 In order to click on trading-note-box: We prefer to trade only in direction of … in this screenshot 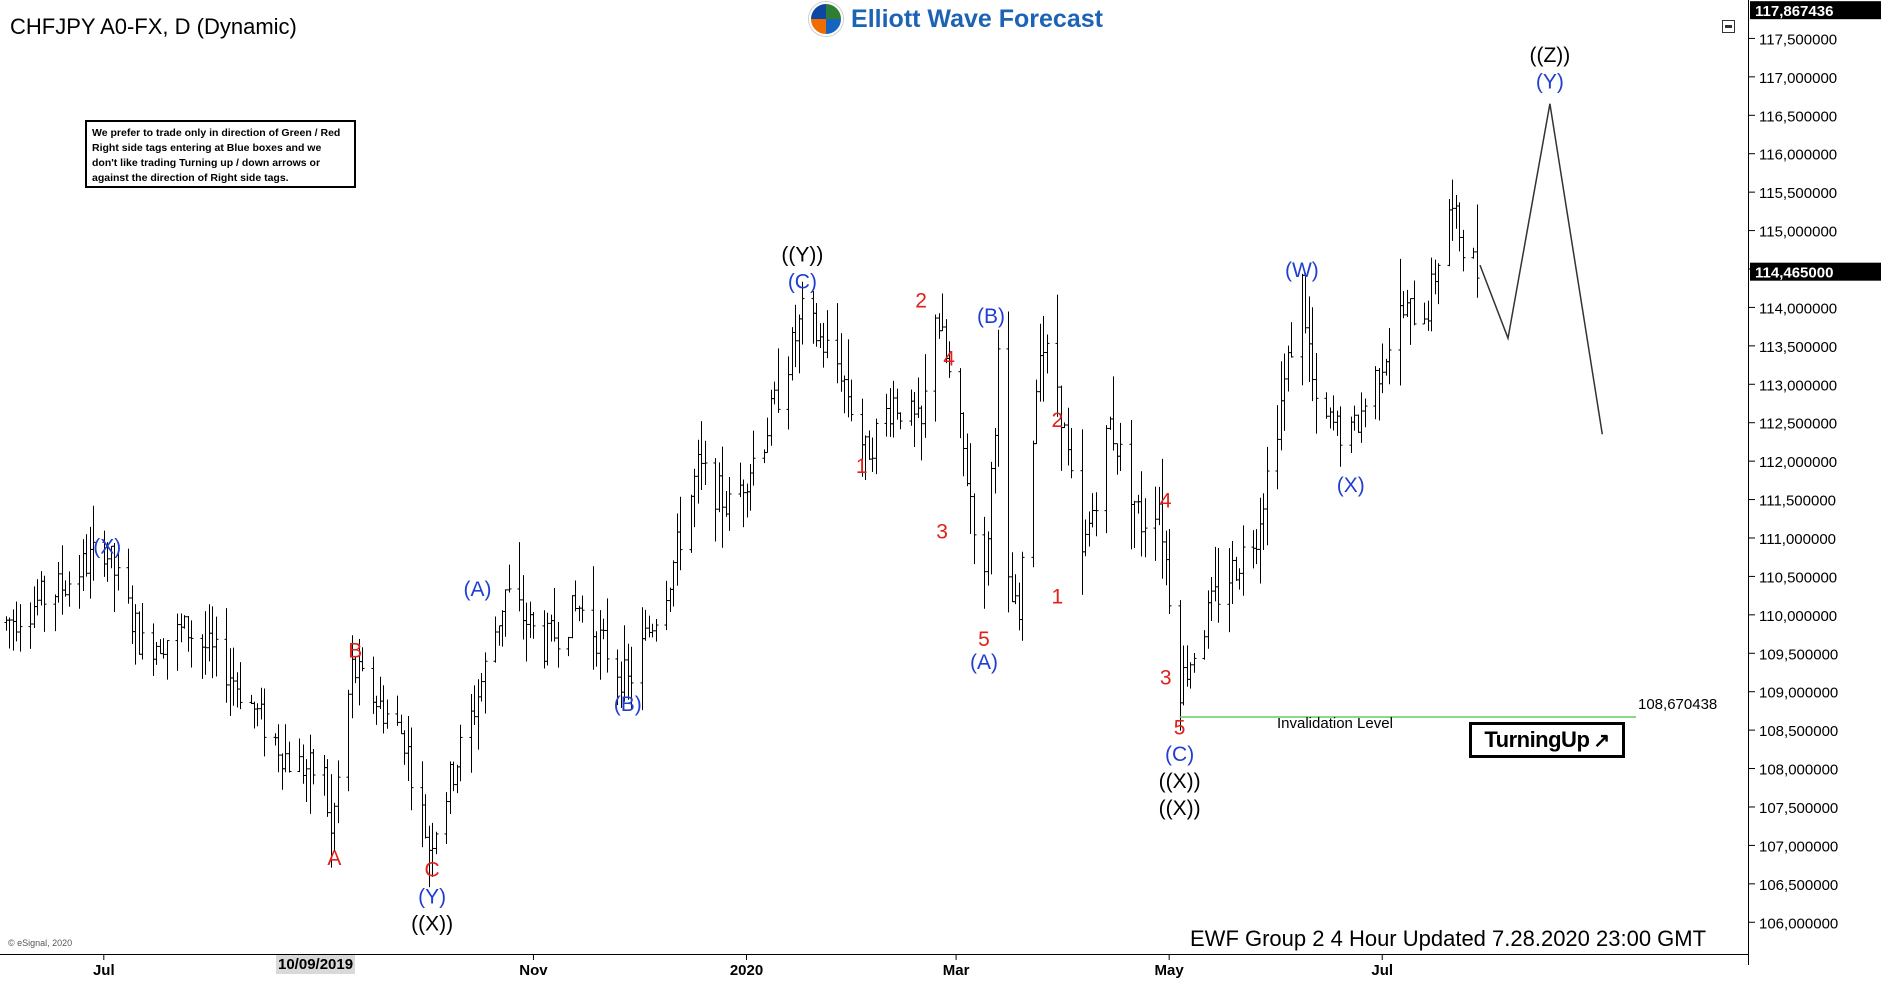, I will do `click(220, 154)`.